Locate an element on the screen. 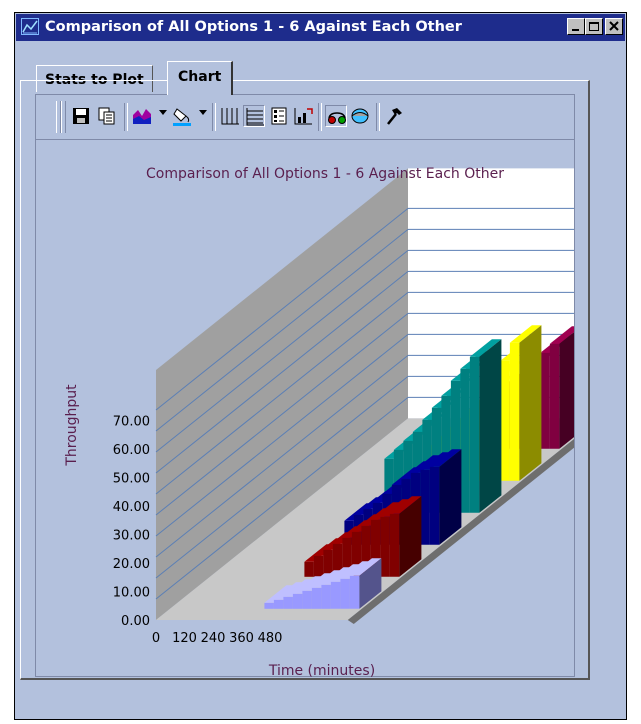 Image resolution: width=641 pixels, height=724 pixels. rotate-button is located at coordinates (360, 116).